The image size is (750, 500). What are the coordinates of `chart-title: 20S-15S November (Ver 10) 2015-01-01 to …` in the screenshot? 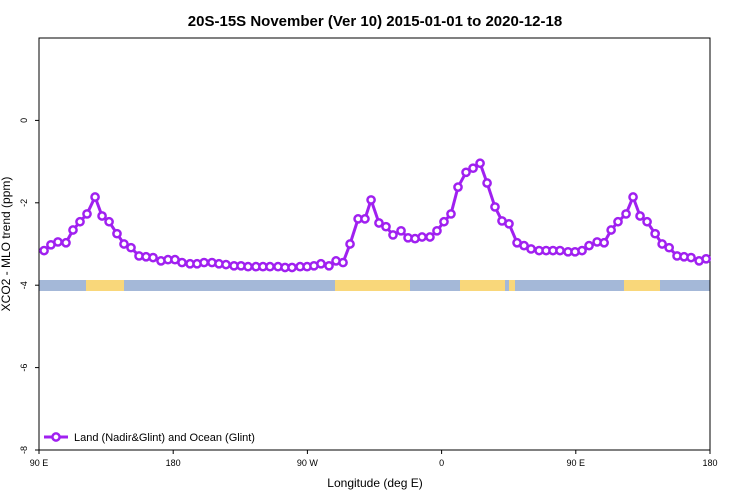 It's located at (375, 21).